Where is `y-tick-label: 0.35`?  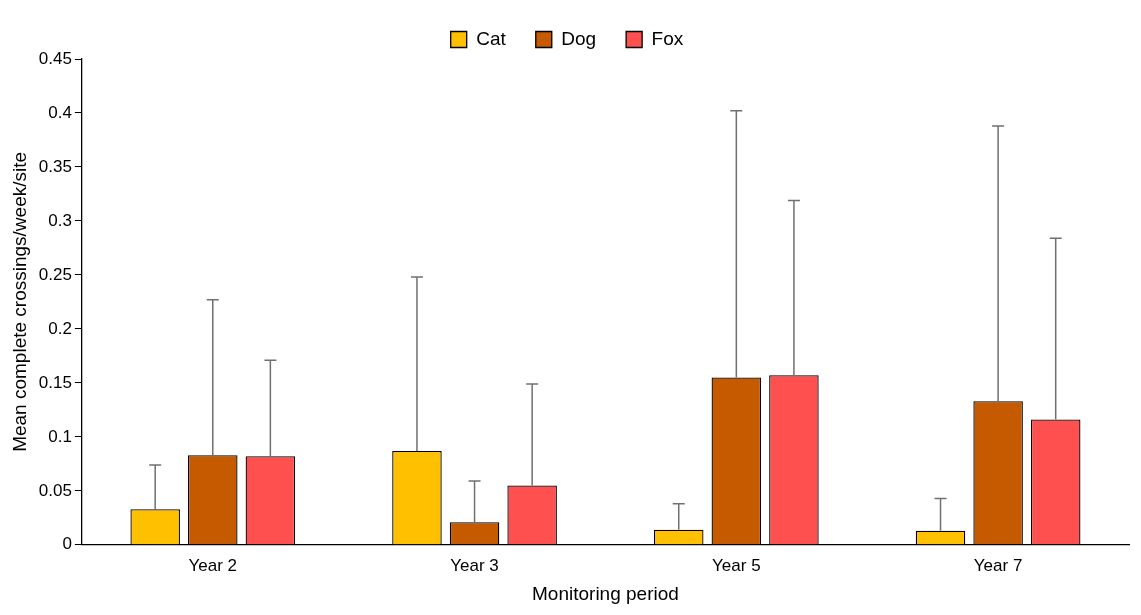 y-tick-label: 0.35 is located at coordinates (55, 166).